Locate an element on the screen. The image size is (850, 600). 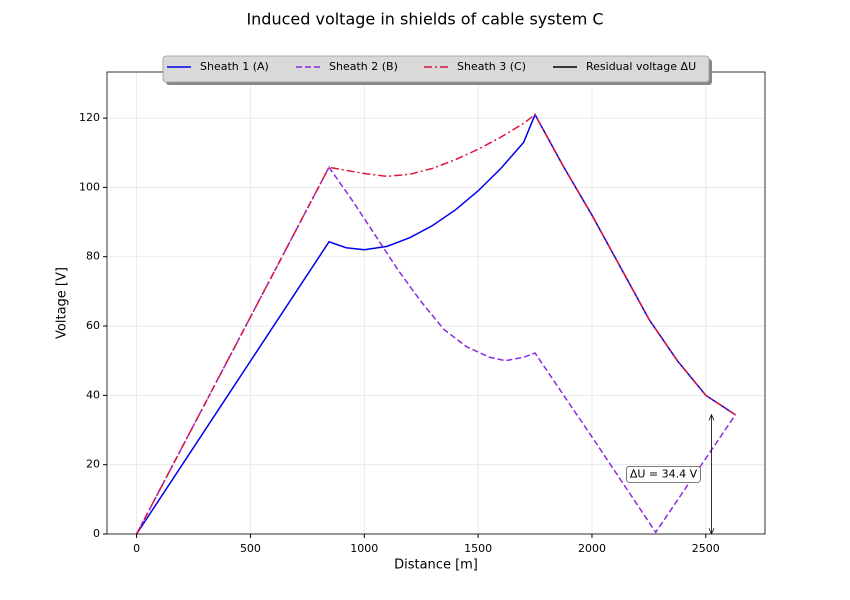
legend-box is located at coordinates (436, 69).